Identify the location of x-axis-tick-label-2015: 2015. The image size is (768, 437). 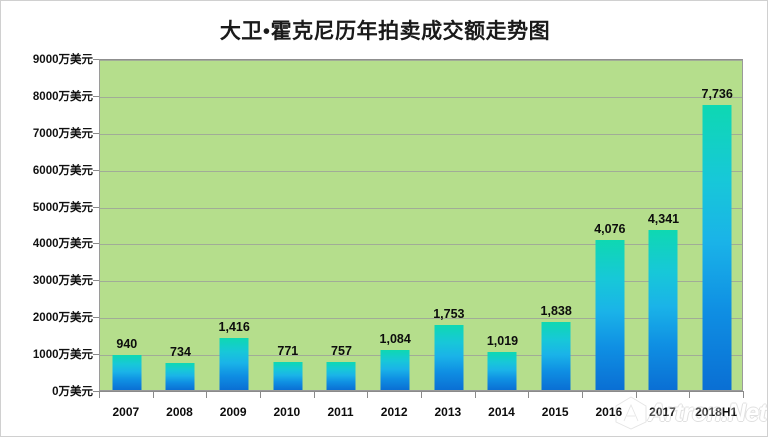
(555, 412).